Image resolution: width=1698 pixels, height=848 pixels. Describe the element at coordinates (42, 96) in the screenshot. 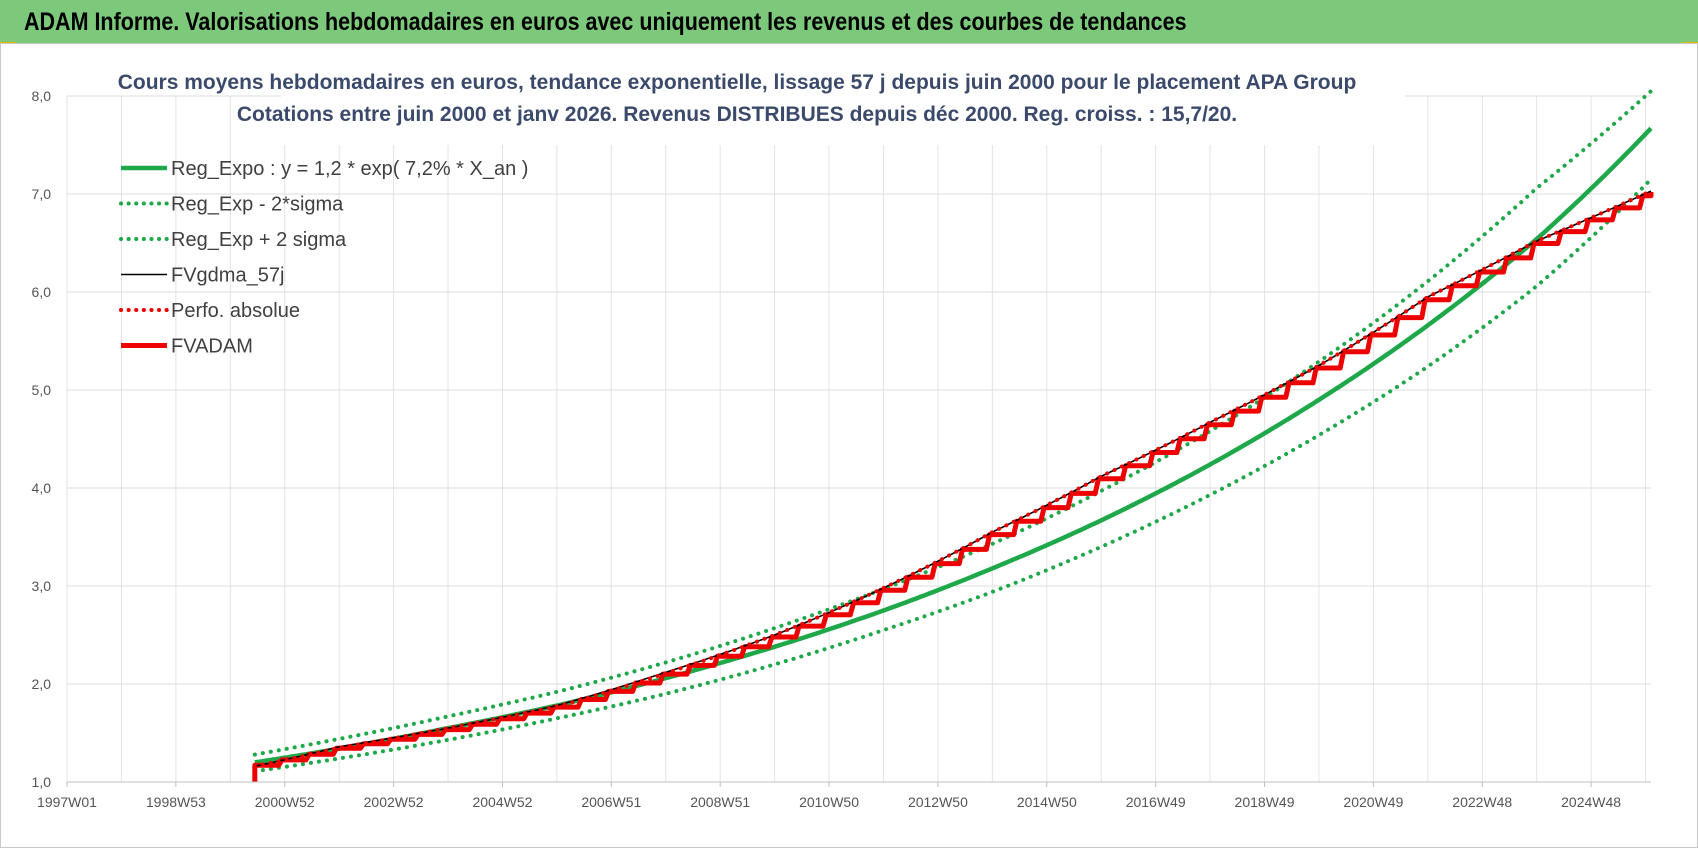

I see `y-tick-label: 8,0` at that location.